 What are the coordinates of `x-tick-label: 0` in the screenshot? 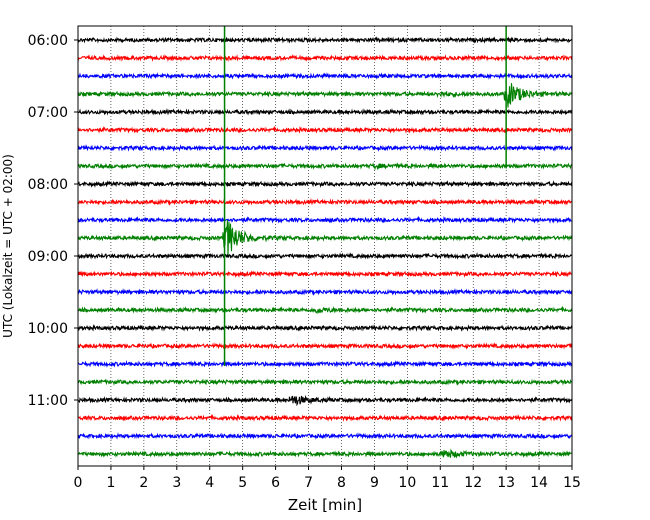 It's located at (78, 483).